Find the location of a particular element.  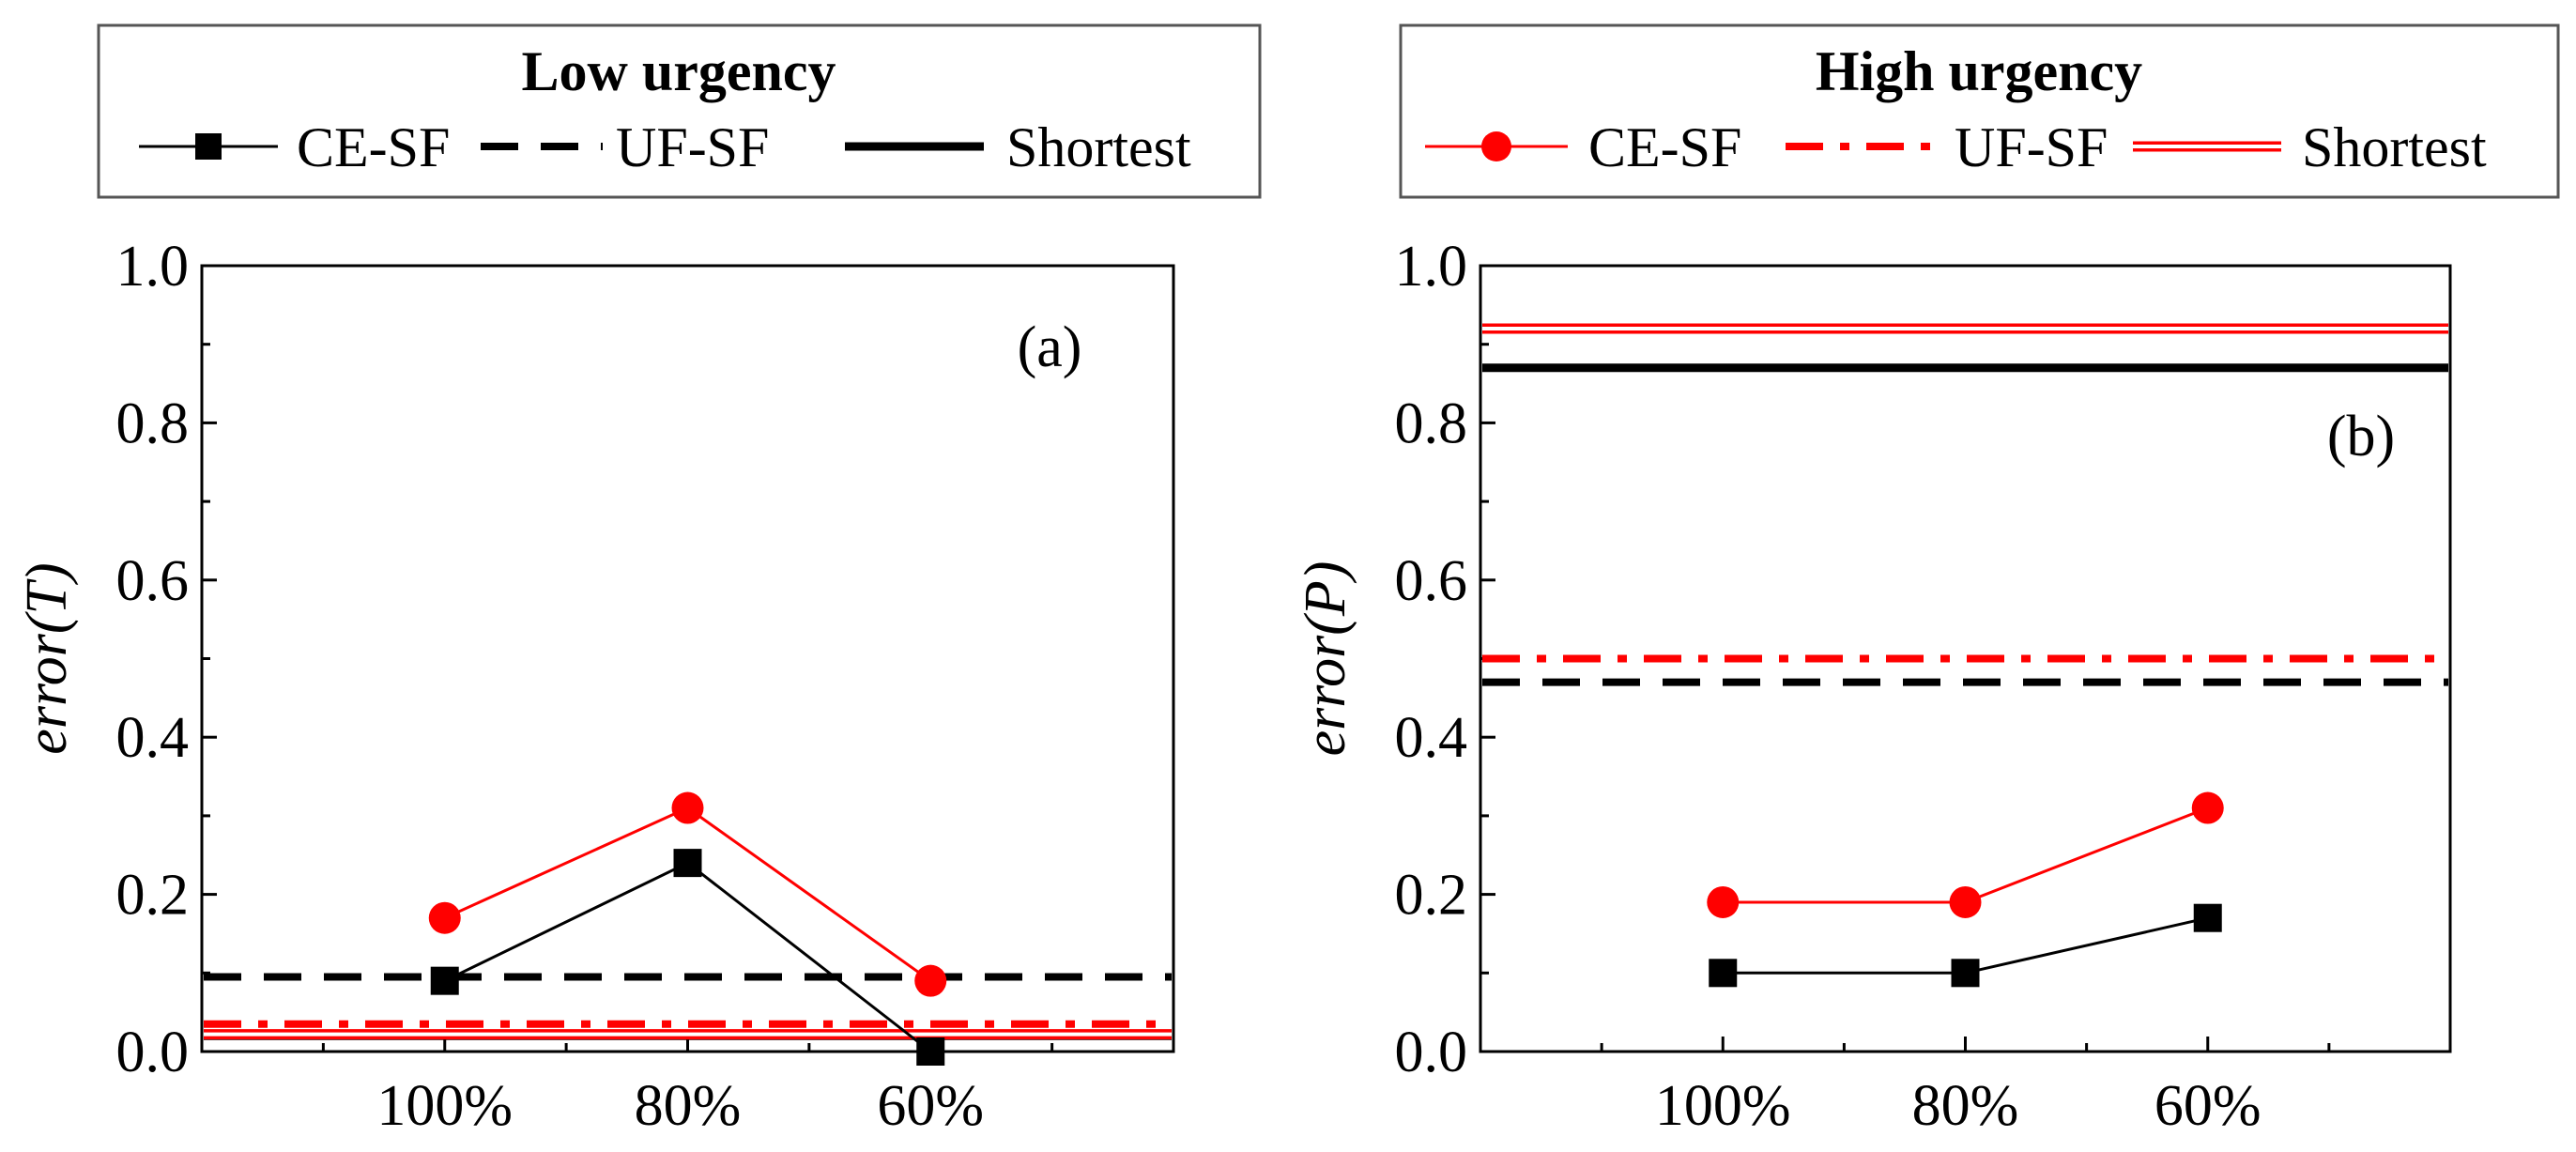

legend-high-item-1: CE-SF is located at coordinates (1583, 147).